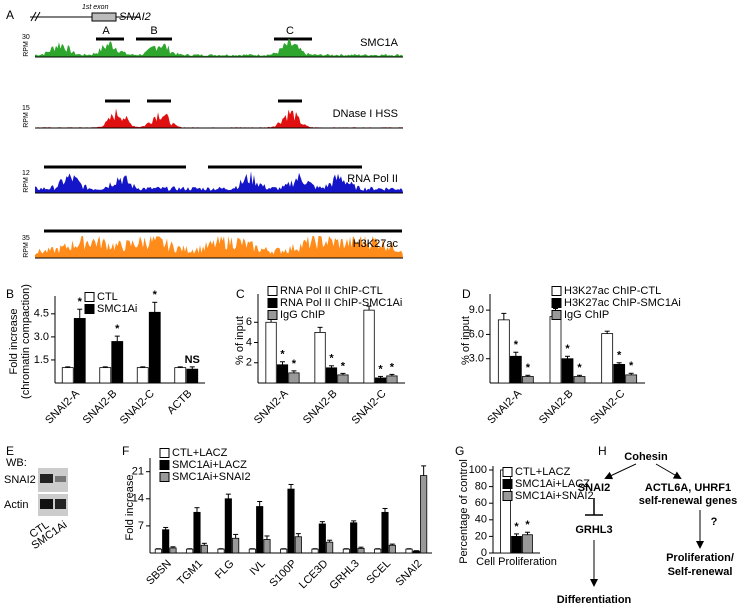  I want to click on legend-label: RNA Pol II ChIP-SMC1Ai, so click(341, 303).